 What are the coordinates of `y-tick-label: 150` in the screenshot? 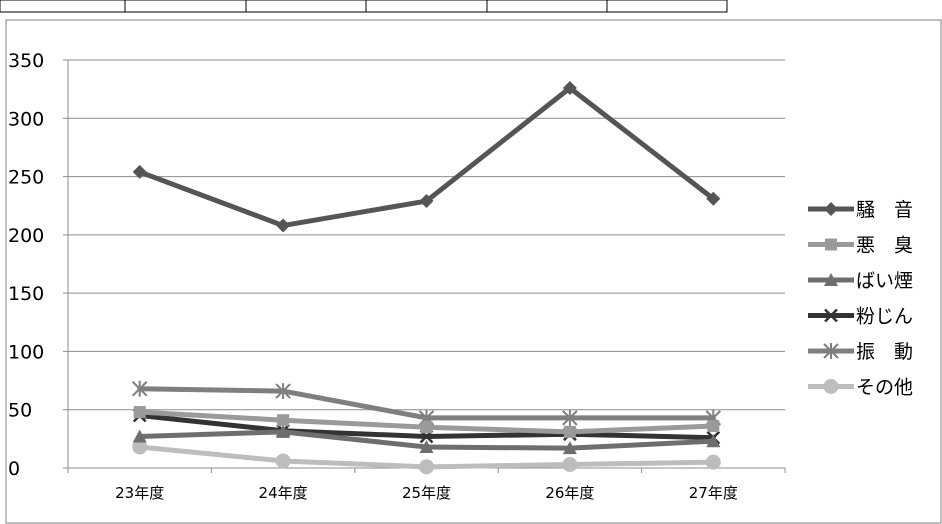 It's located at (26, 294).